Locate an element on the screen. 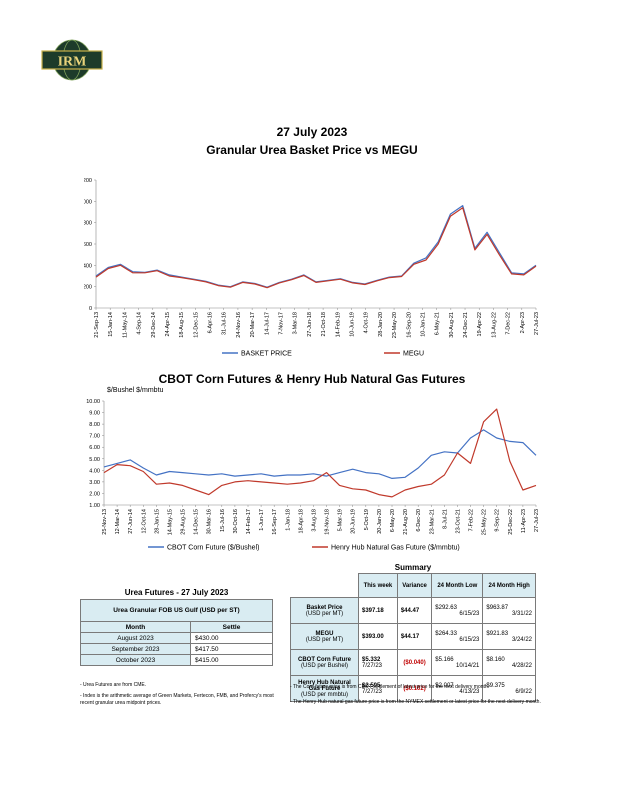  x-tick-label: 4-Oct-19 is located at coordinates (367, 322).